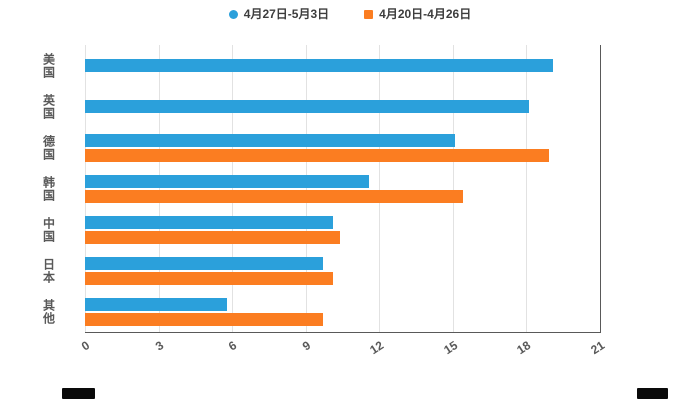 This screenshot has width=700, height=400. I want to click on bar-series2-韩国, so click(274, 196).